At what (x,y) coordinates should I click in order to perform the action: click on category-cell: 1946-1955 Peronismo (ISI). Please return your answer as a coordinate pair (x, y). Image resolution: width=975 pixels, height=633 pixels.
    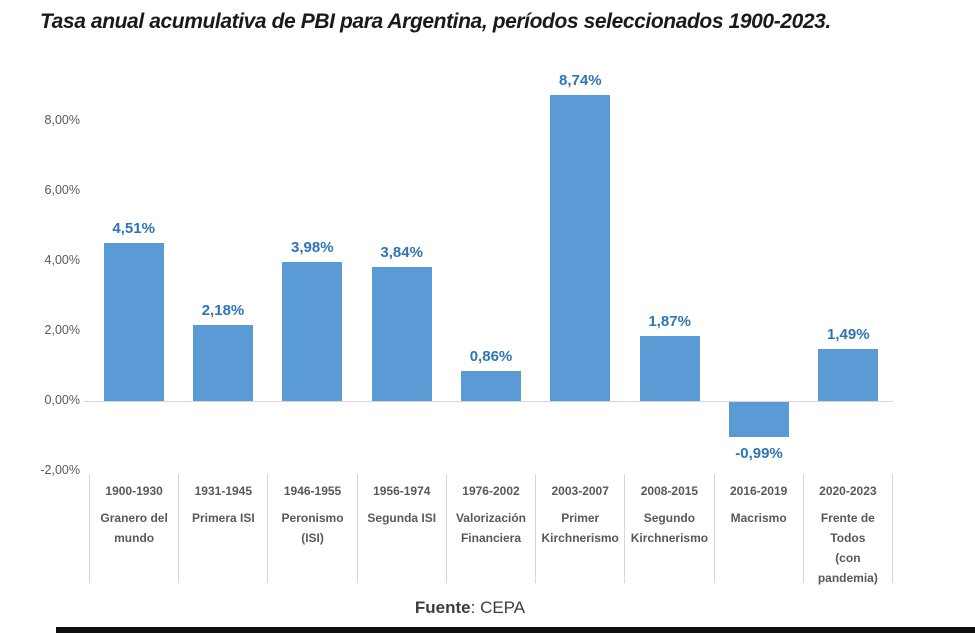
    Looking at the image, I should click on (311, 528).